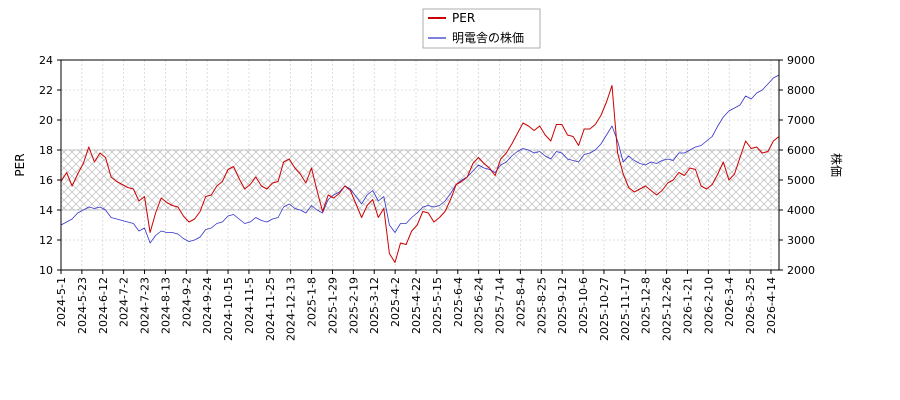 This screenshot has height=400, width=900. What do you see at coordinates (771, 305) in the screenshot?
I see `x-tick-label: 2026-4-14` at bounding box center [771, 305].